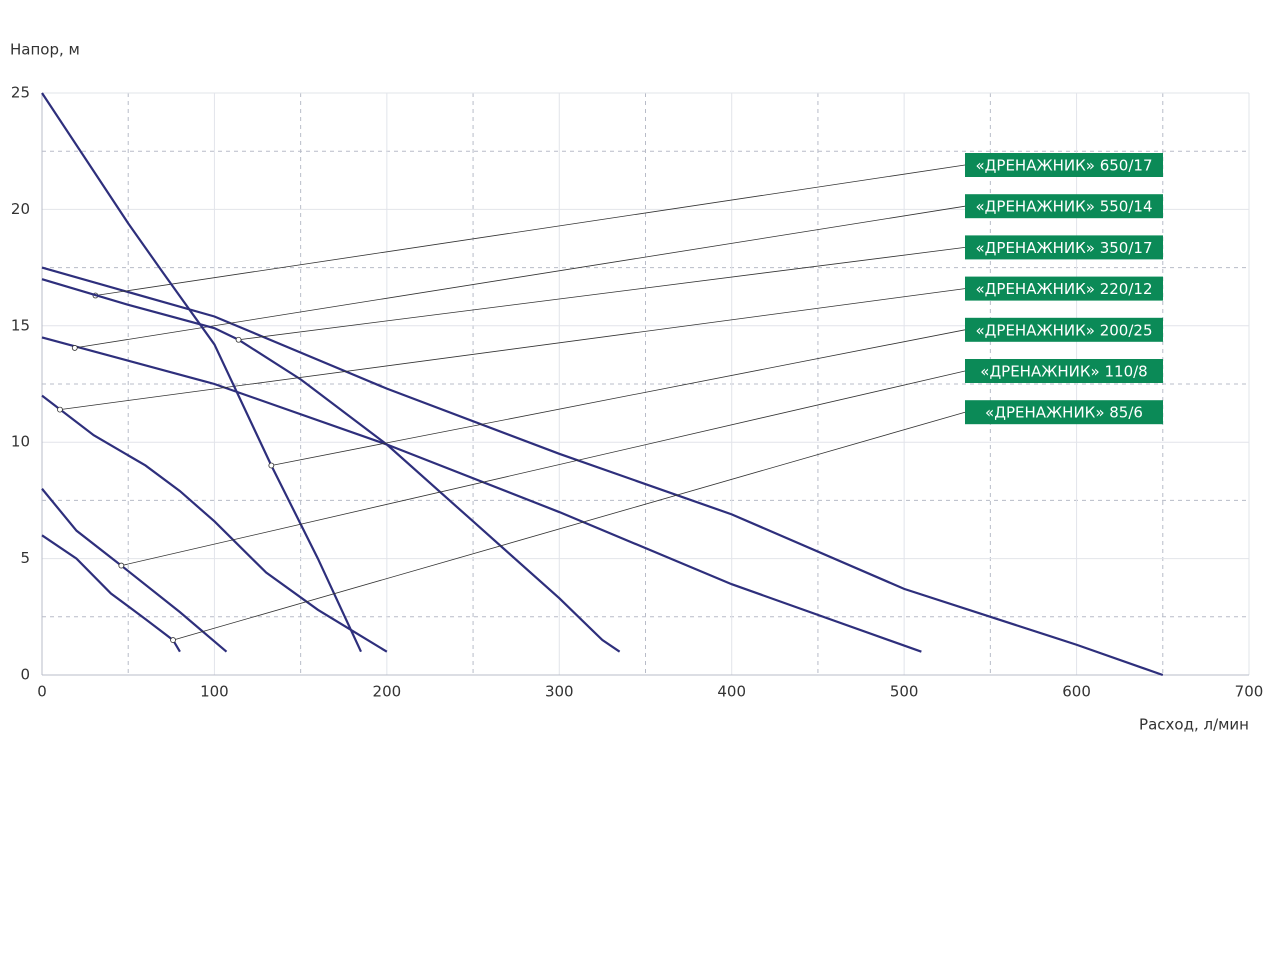 The image size is (1275, 979). I want to click on x-tick-label: 500, so click(904, 692).